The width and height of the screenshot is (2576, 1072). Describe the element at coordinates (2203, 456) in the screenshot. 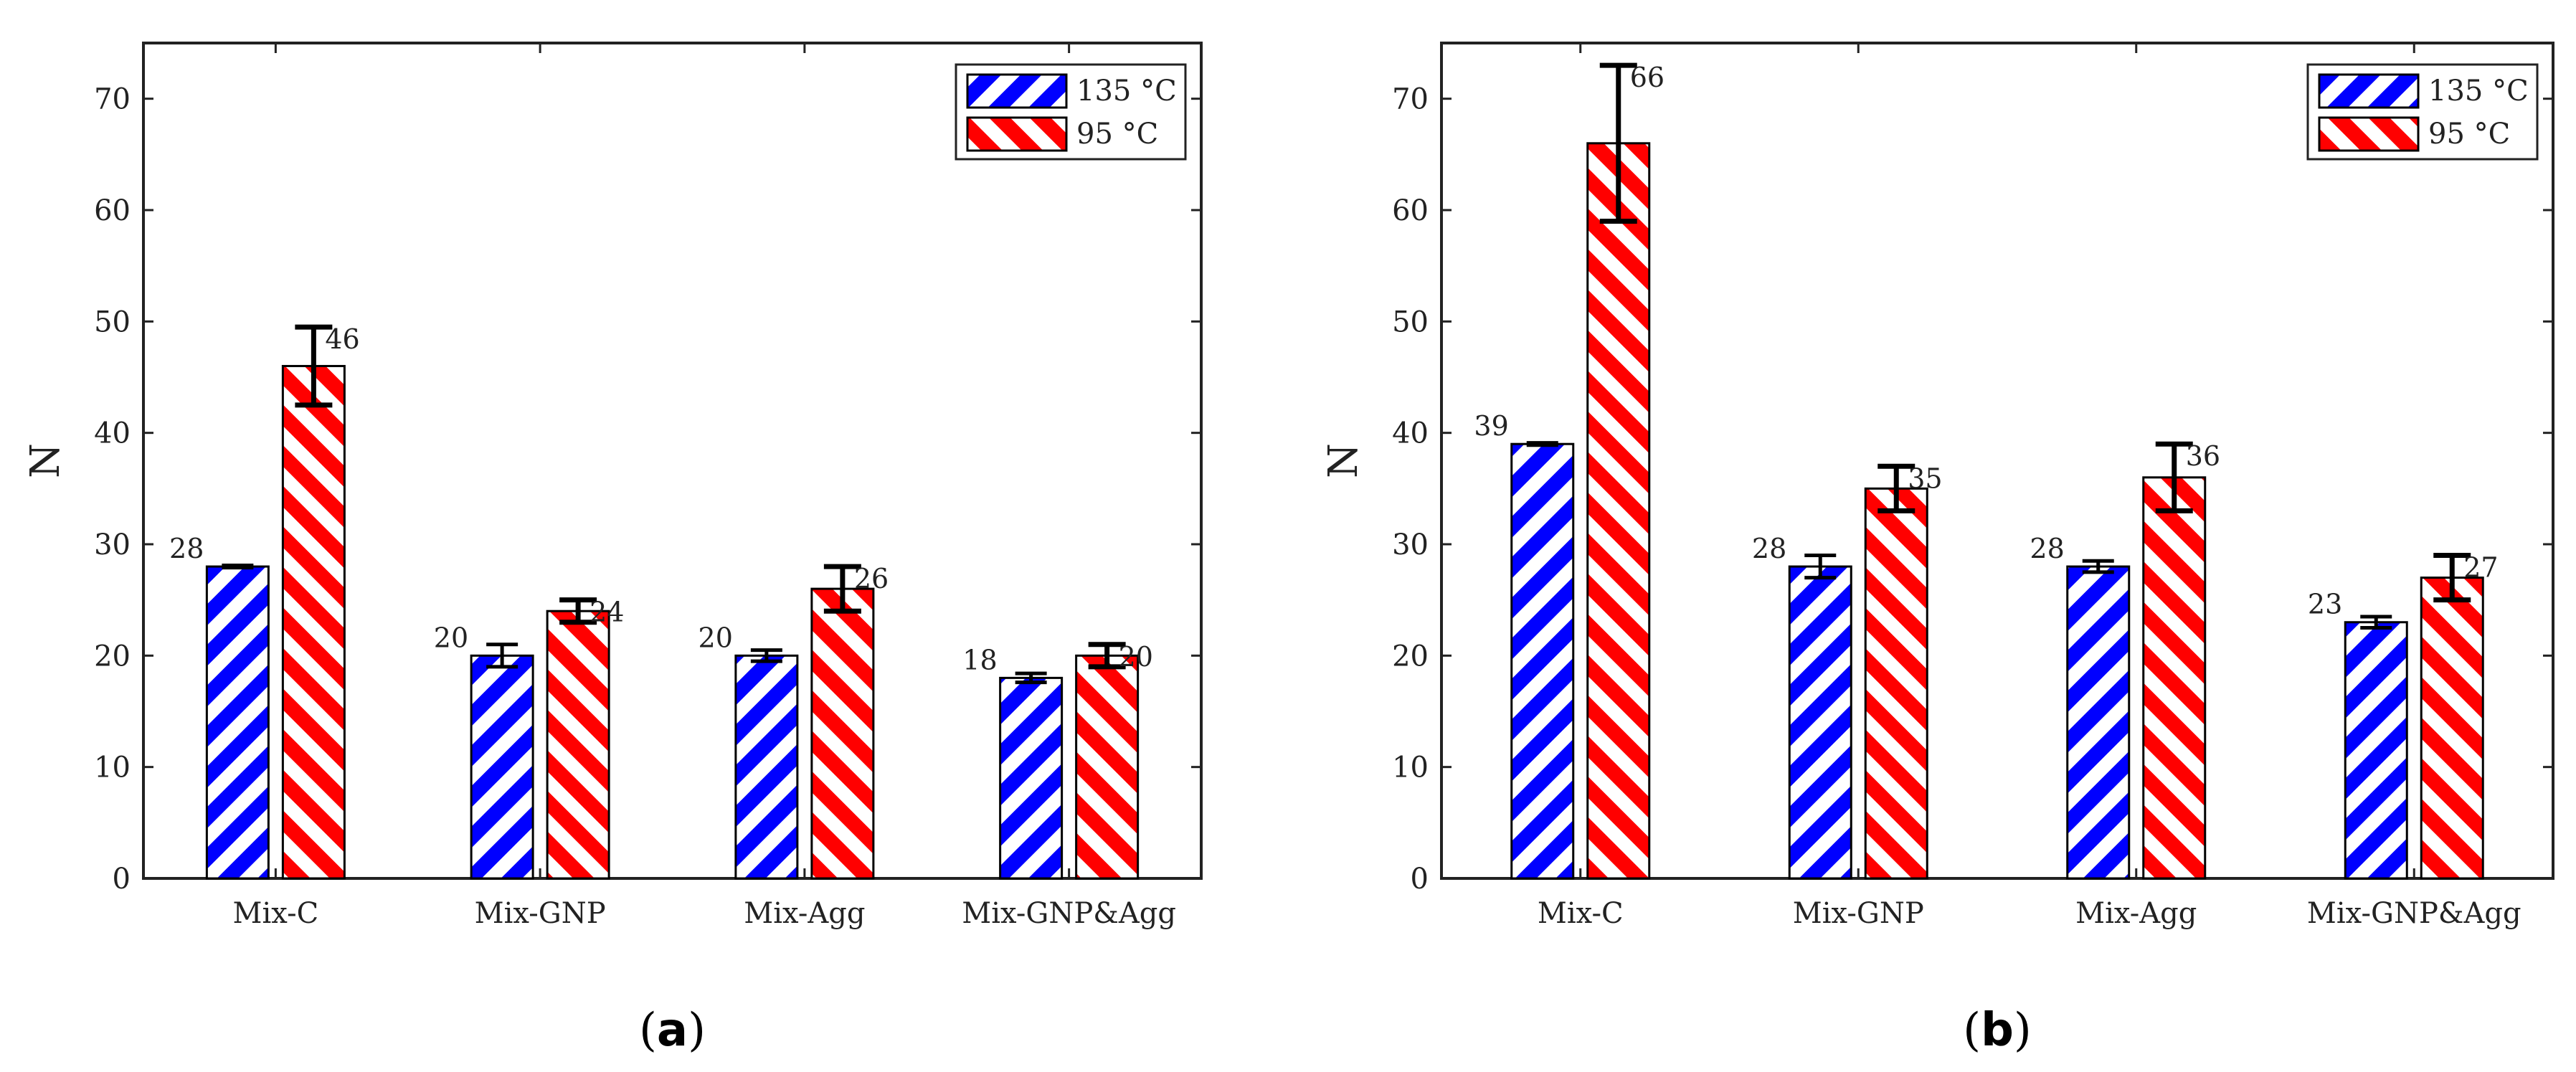

I see `data-label: 36` at that location.